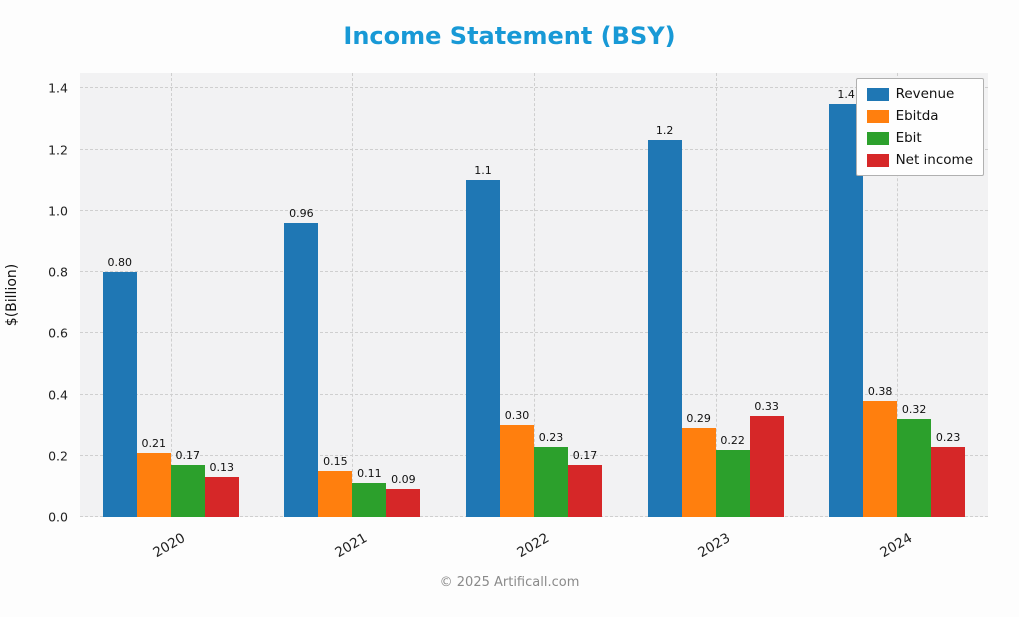  I want to click on bar-group-2022: 1.1 0.30 0.23 0.17, so click(534, 295).